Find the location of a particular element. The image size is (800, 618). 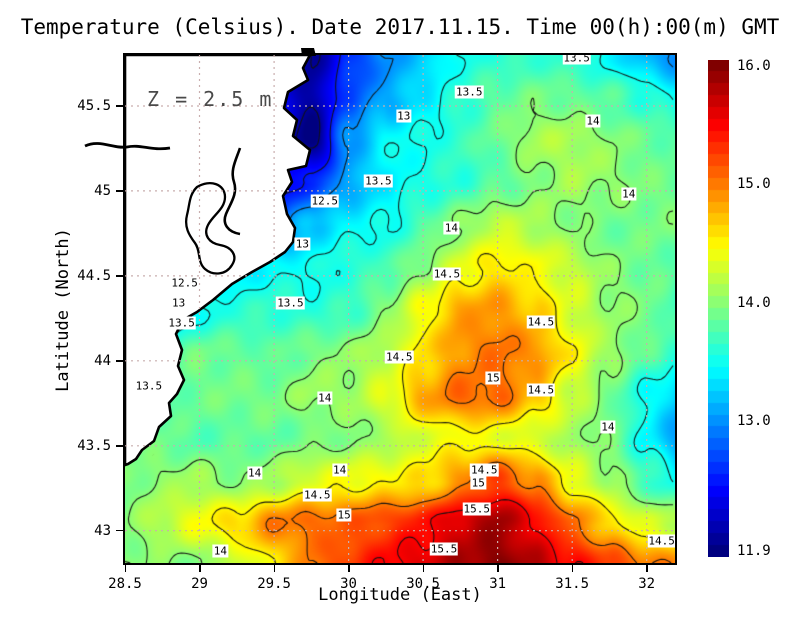

y-tick-label: 43 is located at coordinates (102, 530).